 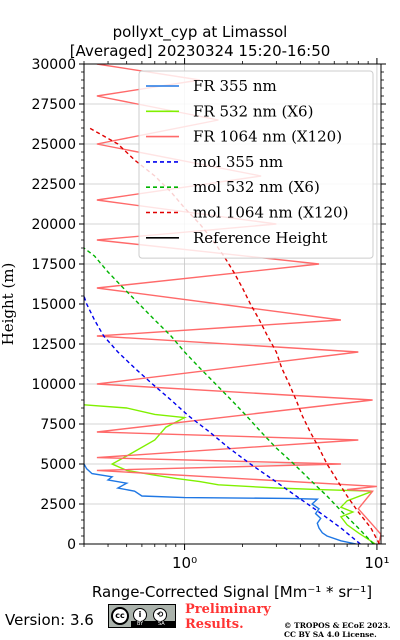 What do you see at coordinates (153, 624) in the screenshot?
I see `badge-strip: BY SA` at bounding box center [153, 624].